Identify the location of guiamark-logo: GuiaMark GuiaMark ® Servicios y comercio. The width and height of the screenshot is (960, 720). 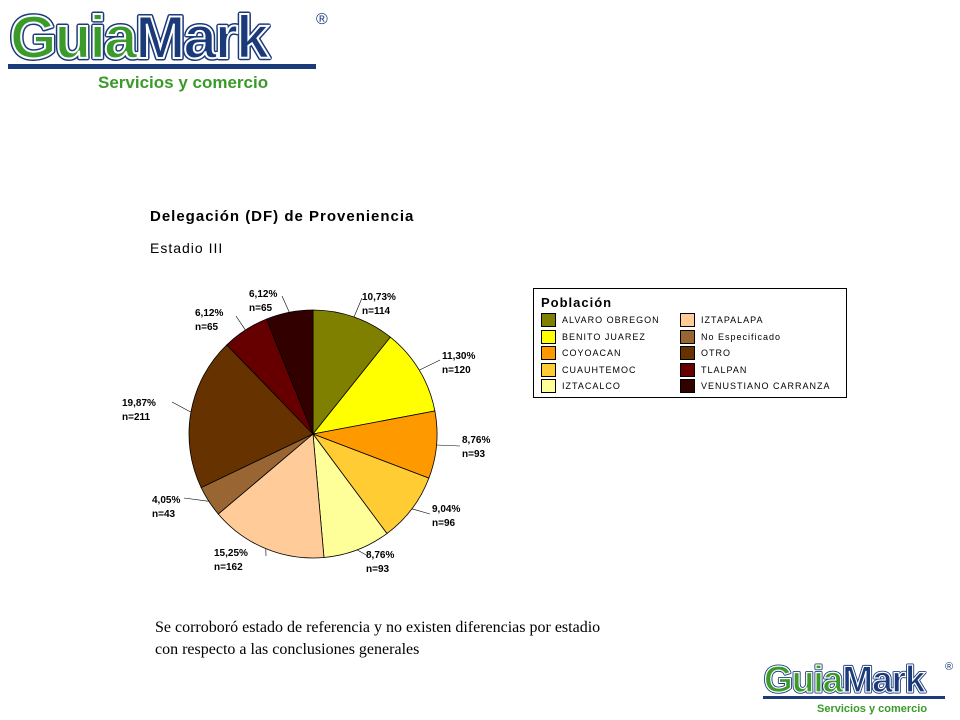
(168, 47).